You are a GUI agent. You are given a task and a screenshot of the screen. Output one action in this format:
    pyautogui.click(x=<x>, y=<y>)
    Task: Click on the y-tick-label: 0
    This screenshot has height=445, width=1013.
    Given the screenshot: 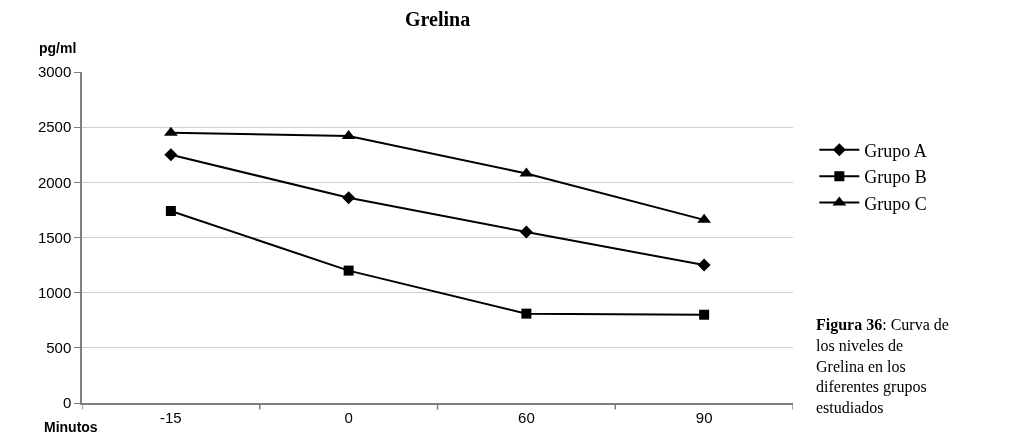 What is the action you would take?
    pyautogui.click(x=67, y=403)
    